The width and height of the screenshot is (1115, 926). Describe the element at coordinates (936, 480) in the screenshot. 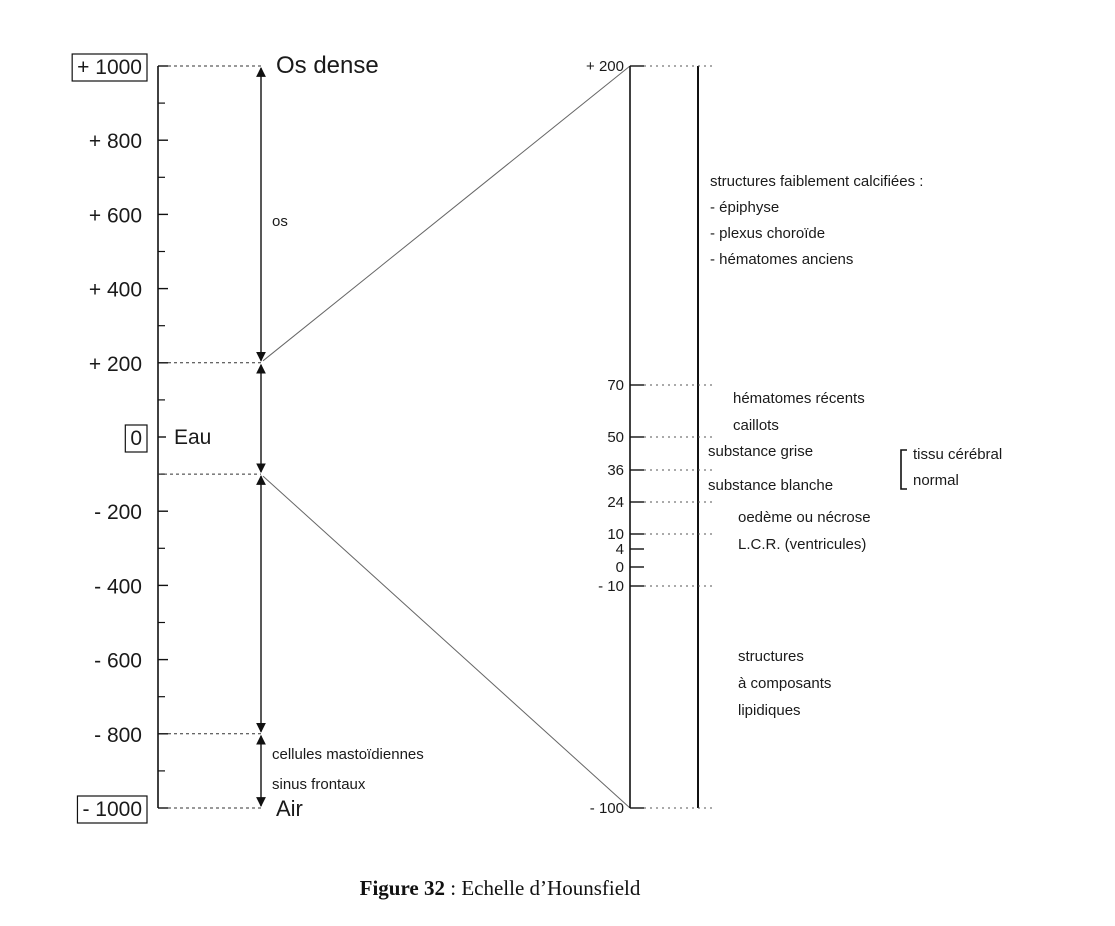

I see `normal-label: normal` at that location.